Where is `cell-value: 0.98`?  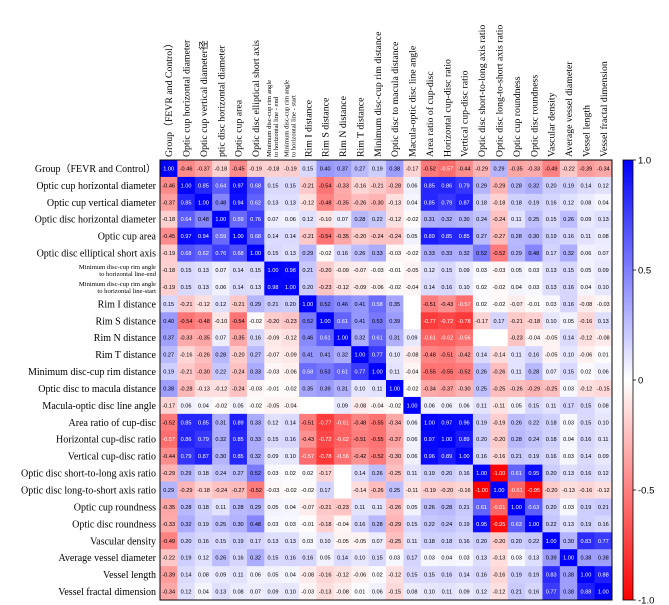
cell-value: 0.98 is located at coordinates (273, 288).